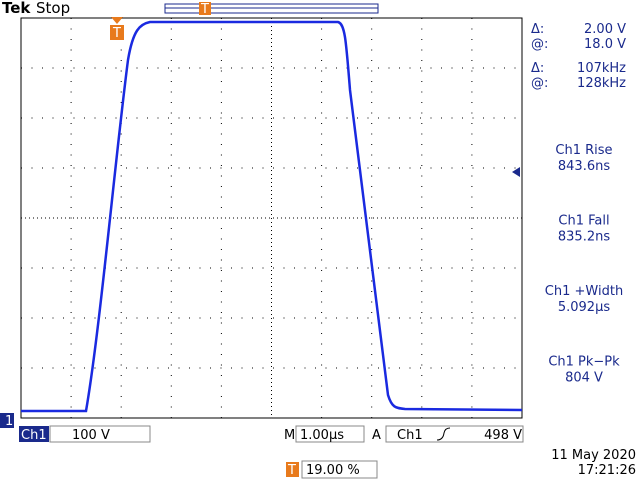 The image size is (640, 484). What do you see at coordinates (584, 307) in the screenshot?
I see `measurement-value: 5.092µs` at bounding box center [584, 307].